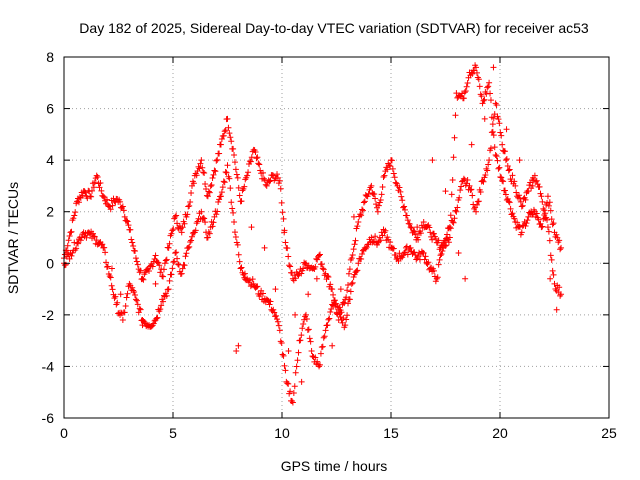  Describe the element at coordinates (173, 433) in the screenshot. I see `x-tick-label: 5` at that location.